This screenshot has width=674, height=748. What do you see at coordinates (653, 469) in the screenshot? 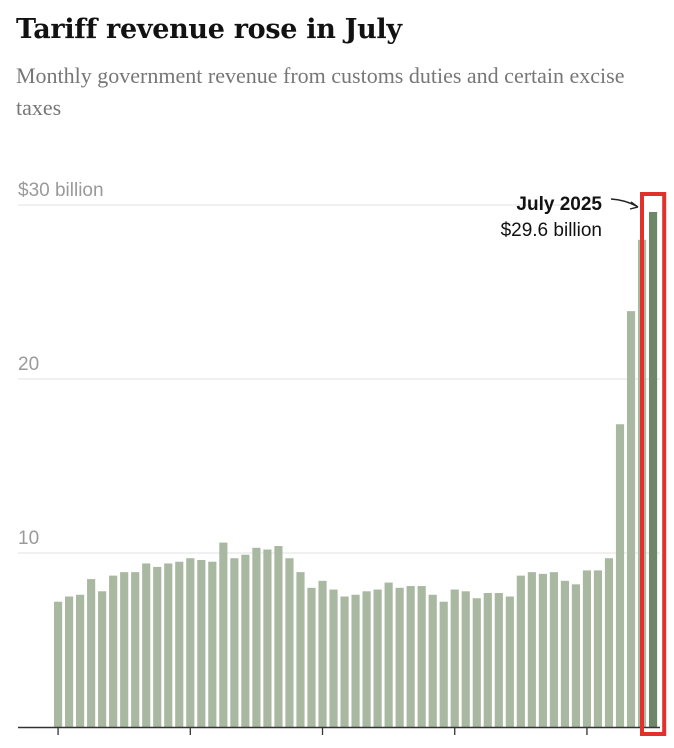
I see `bar-july-2025` at bounding box center [653, 469].